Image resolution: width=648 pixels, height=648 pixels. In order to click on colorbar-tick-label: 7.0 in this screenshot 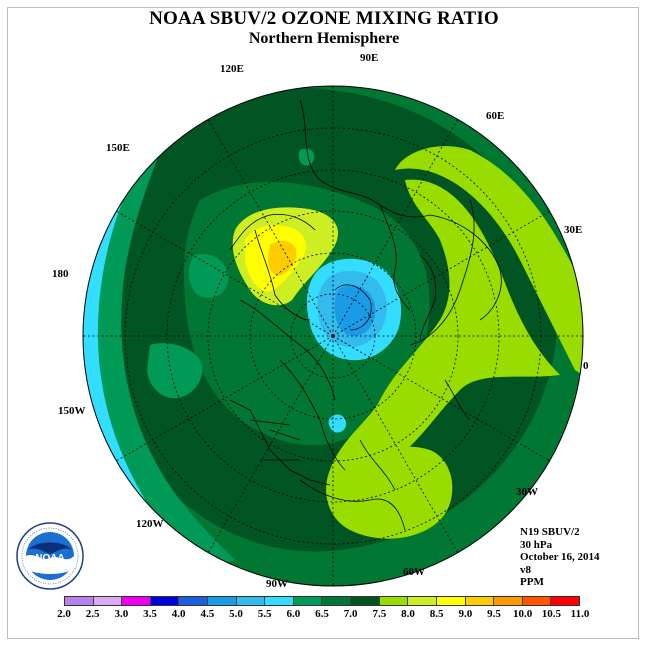, I will do `click(350, 614)`.